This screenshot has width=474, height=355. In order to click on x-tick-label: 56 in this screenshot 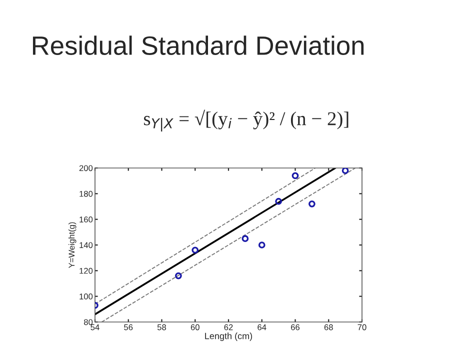, I will do `click(128, 327)`.